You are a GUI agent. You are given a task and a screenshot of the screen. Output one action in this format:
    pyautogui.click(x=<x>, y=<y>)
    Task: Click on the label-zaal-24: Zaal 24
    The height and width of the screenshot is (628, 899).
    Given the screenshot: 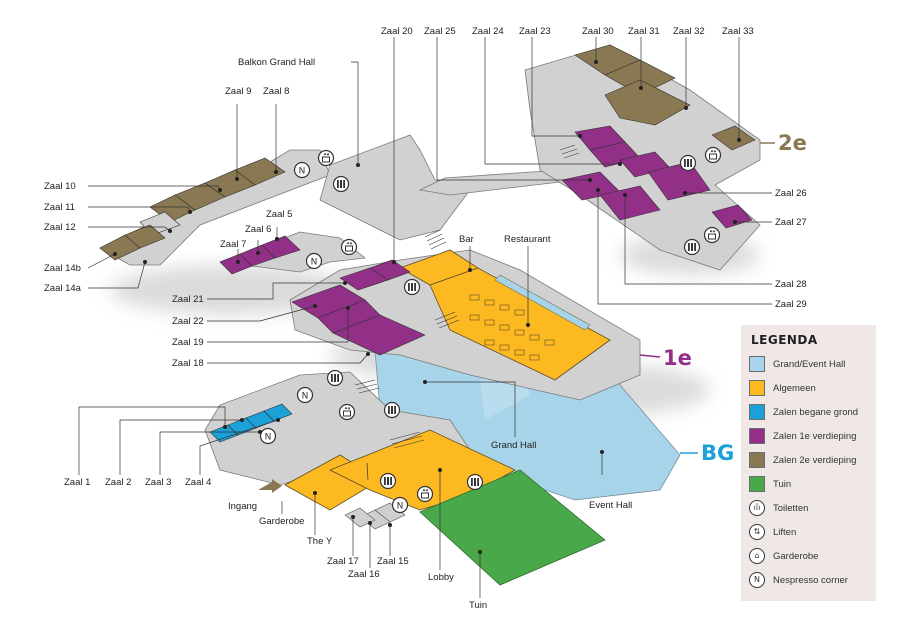 What is the action you would take?
    pyautogui.click(x=488, y=31)
    